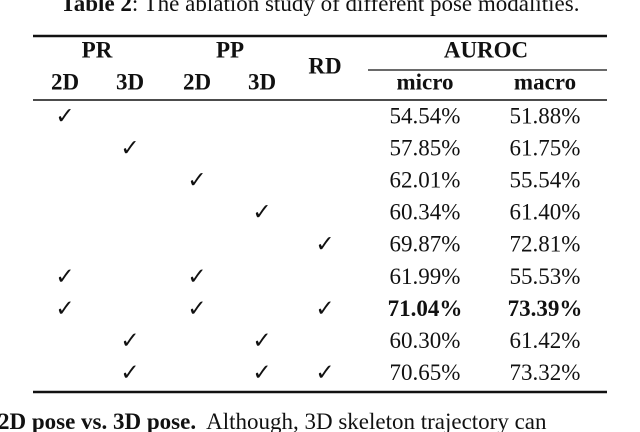 Image resolution: width=640 pixels, height=432 pixels. Describe the element at coordinates (425, 372) in the screenshot. I see `value-cell: 70.65%` at that location.